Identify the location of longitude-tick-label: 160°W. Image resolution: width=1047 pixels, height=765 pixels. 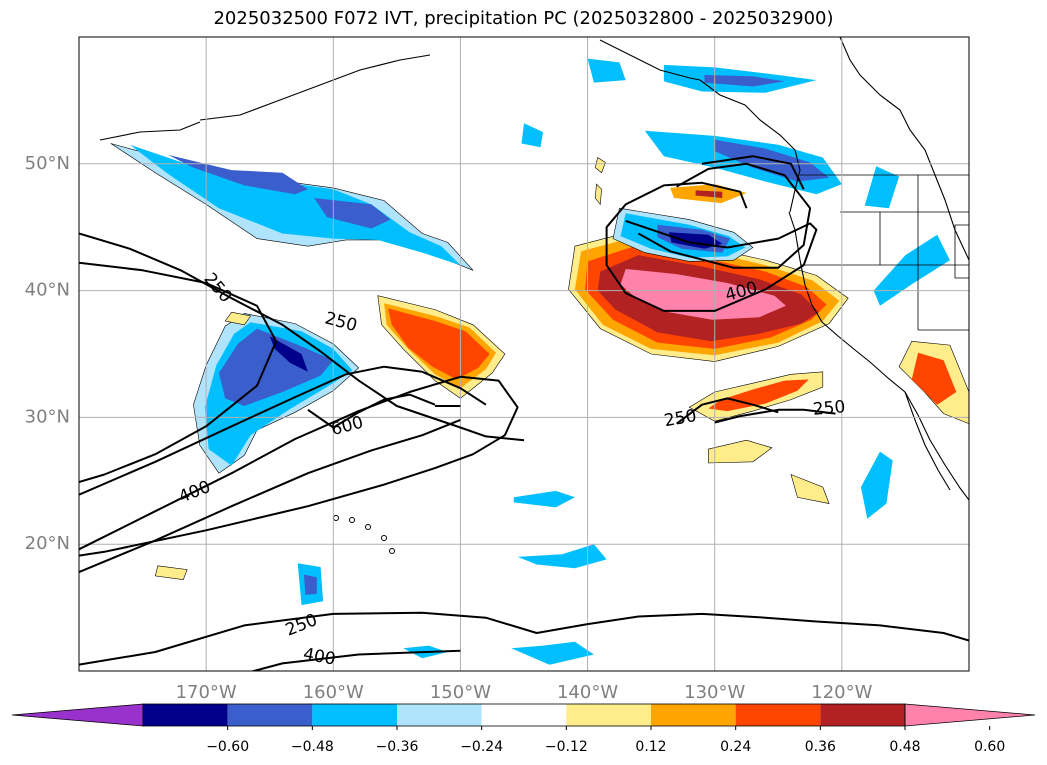
(333, 692).